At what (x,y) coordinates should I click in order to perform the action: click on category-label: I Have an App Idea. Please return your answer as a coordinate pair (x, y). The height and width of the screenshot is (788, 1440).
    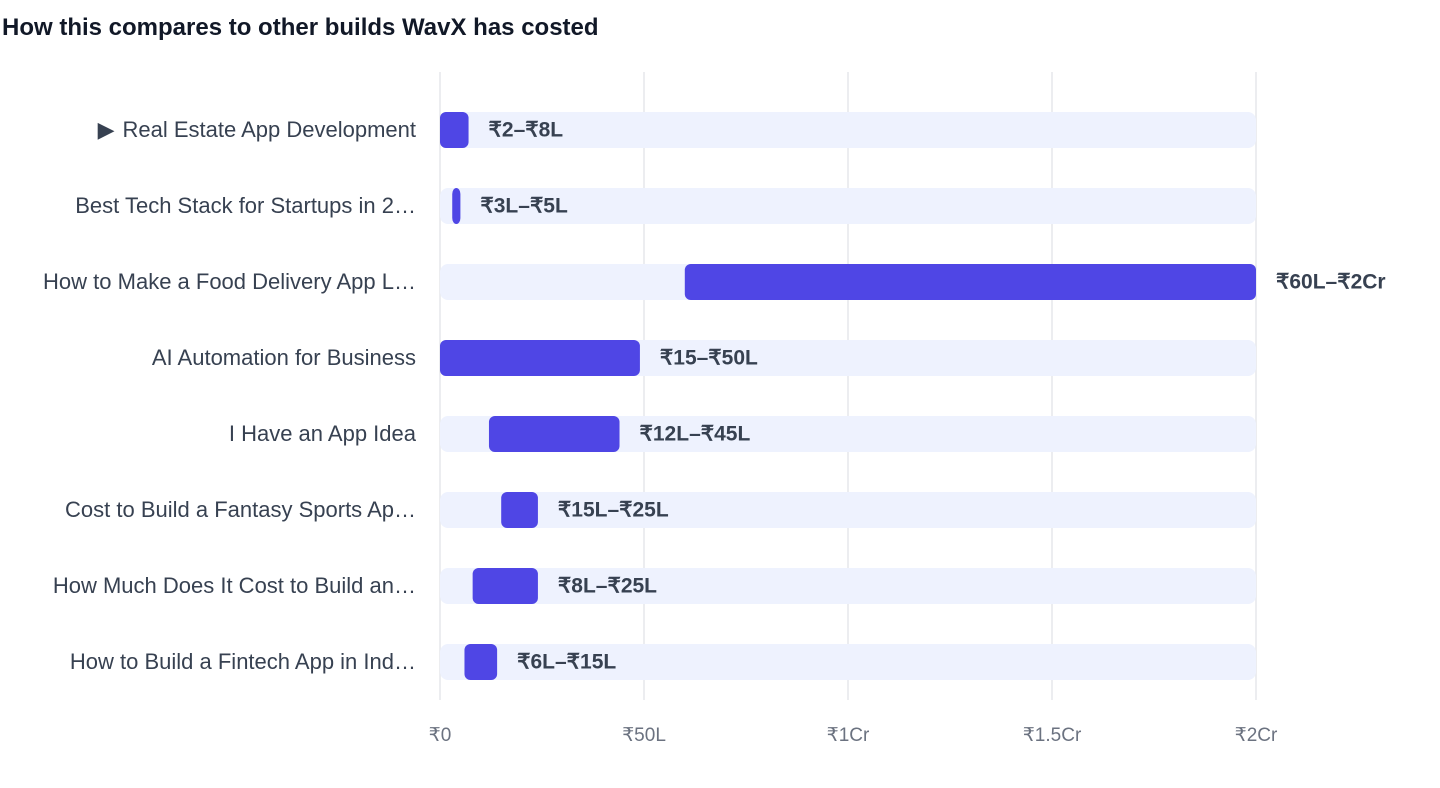
    Looking at the image, I should click on (323, 433).